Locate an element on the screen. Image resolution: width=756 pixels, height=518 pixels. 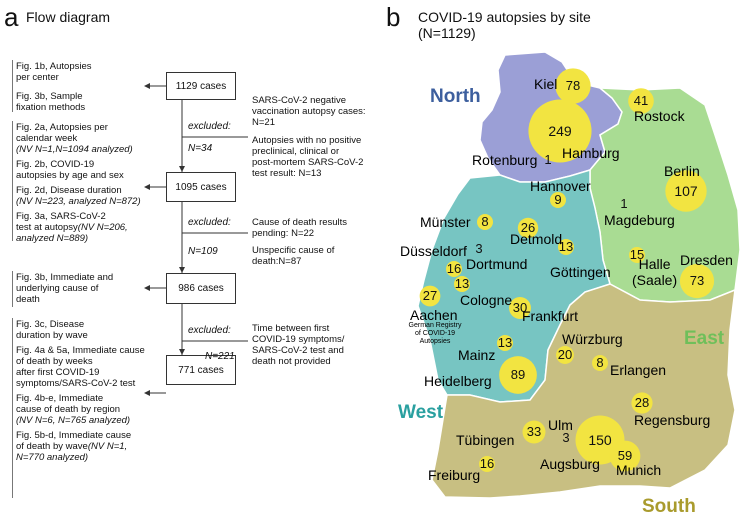
value-frankfurt: 30 is located at coordinates (520, 307).